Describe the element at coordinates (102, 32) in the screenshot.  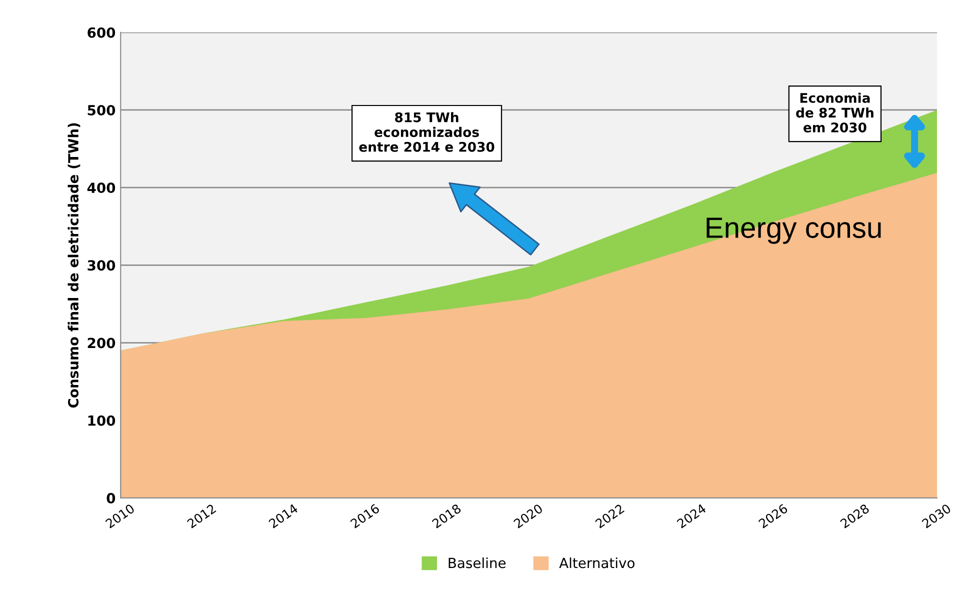
I see `y-tick-label: 600` at that location.